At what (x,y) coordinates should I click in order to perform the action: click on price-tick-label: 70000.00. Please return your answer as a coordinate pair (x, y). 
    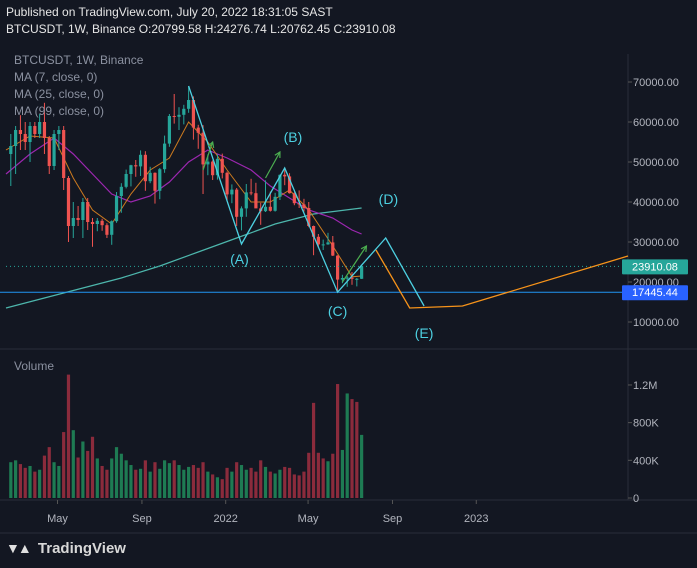
    Looking at the image, I should click on (656, 83).